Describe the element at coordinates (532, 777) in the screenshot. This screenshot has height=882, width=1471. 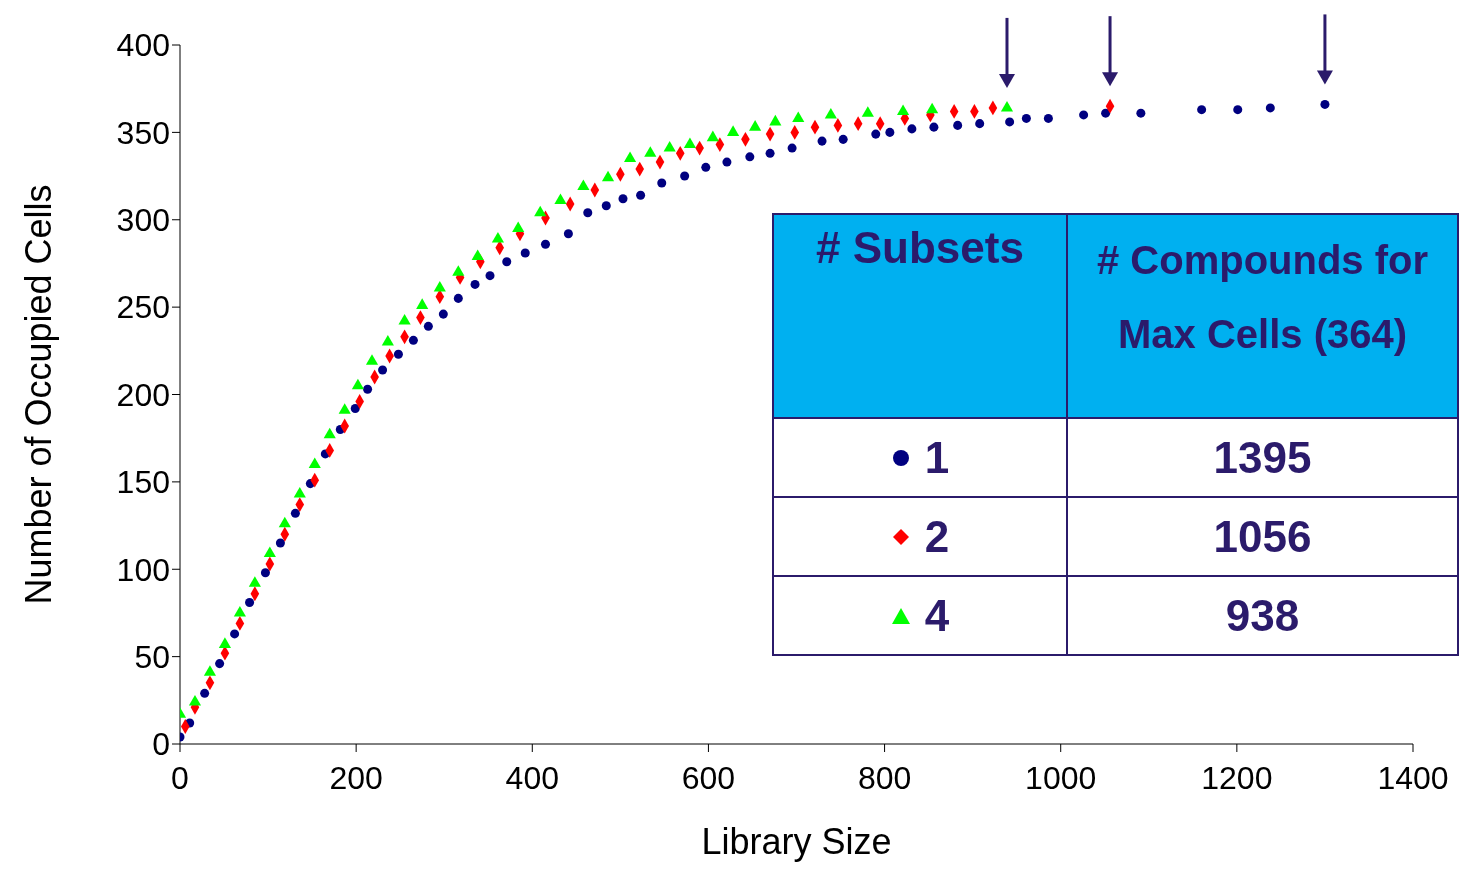
I see `x-tick-label: 400` at that location.